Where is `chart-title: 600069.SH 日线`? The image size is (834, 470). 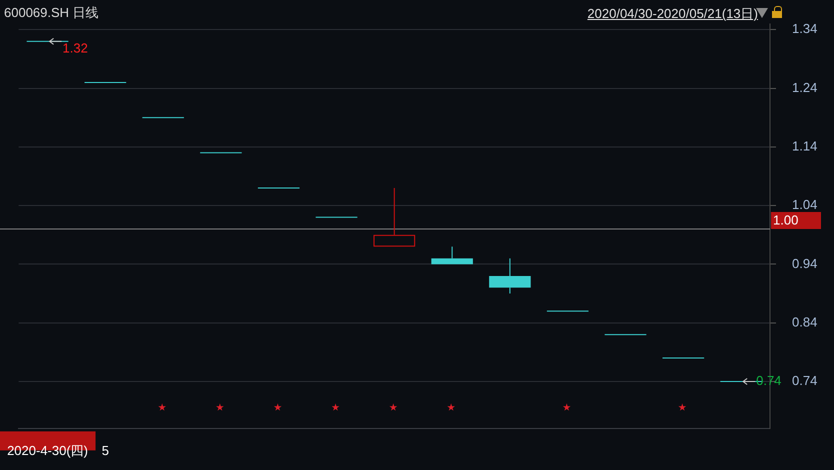
chart-title: 600069.SH 日线 is located at coordinates (51, 13).